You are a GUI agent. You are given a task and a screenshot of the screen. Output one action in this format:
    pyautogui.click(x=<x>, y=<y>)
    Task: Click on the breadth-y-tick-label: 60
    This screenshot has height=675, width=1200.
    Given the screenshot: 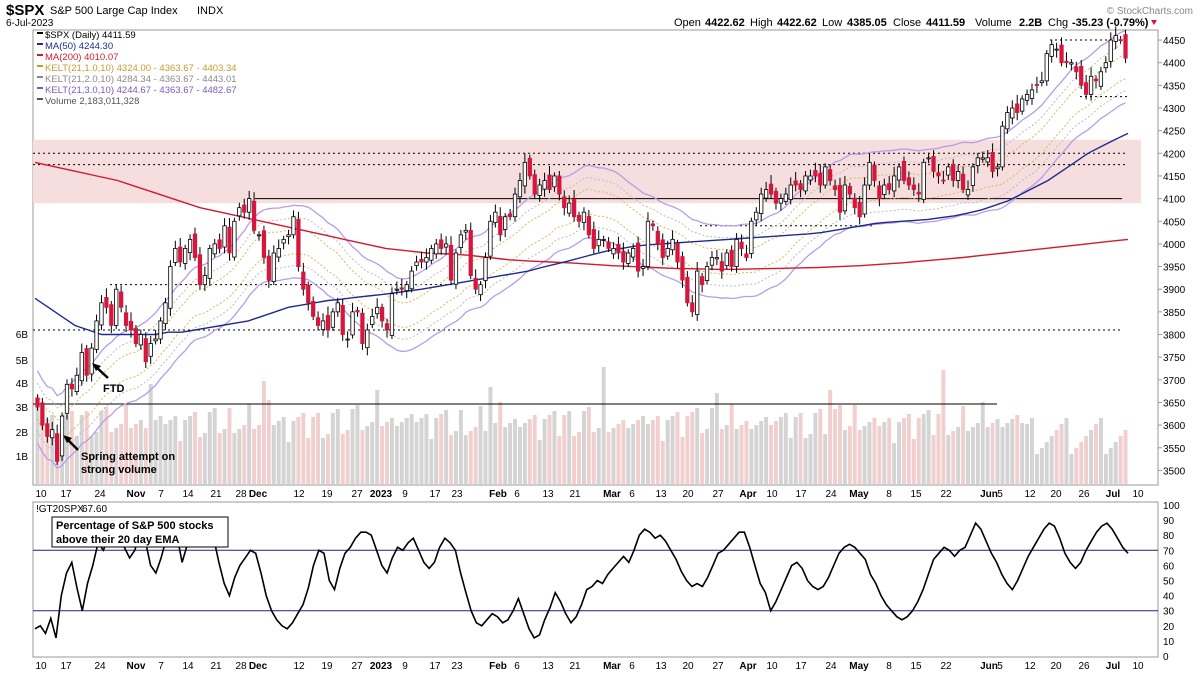 What is the action you would take?
    pyautogui.click(x=1169, y=566)
    